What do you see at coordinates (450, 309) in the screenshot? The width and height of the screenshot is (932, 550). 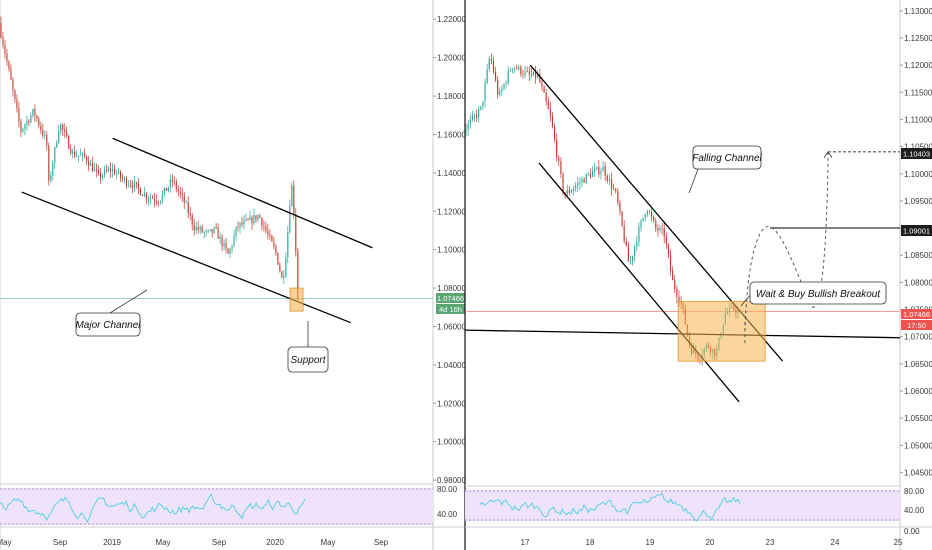 I see `left-price-badge-timer: 4d 16h` at bounding box center [450, 309].